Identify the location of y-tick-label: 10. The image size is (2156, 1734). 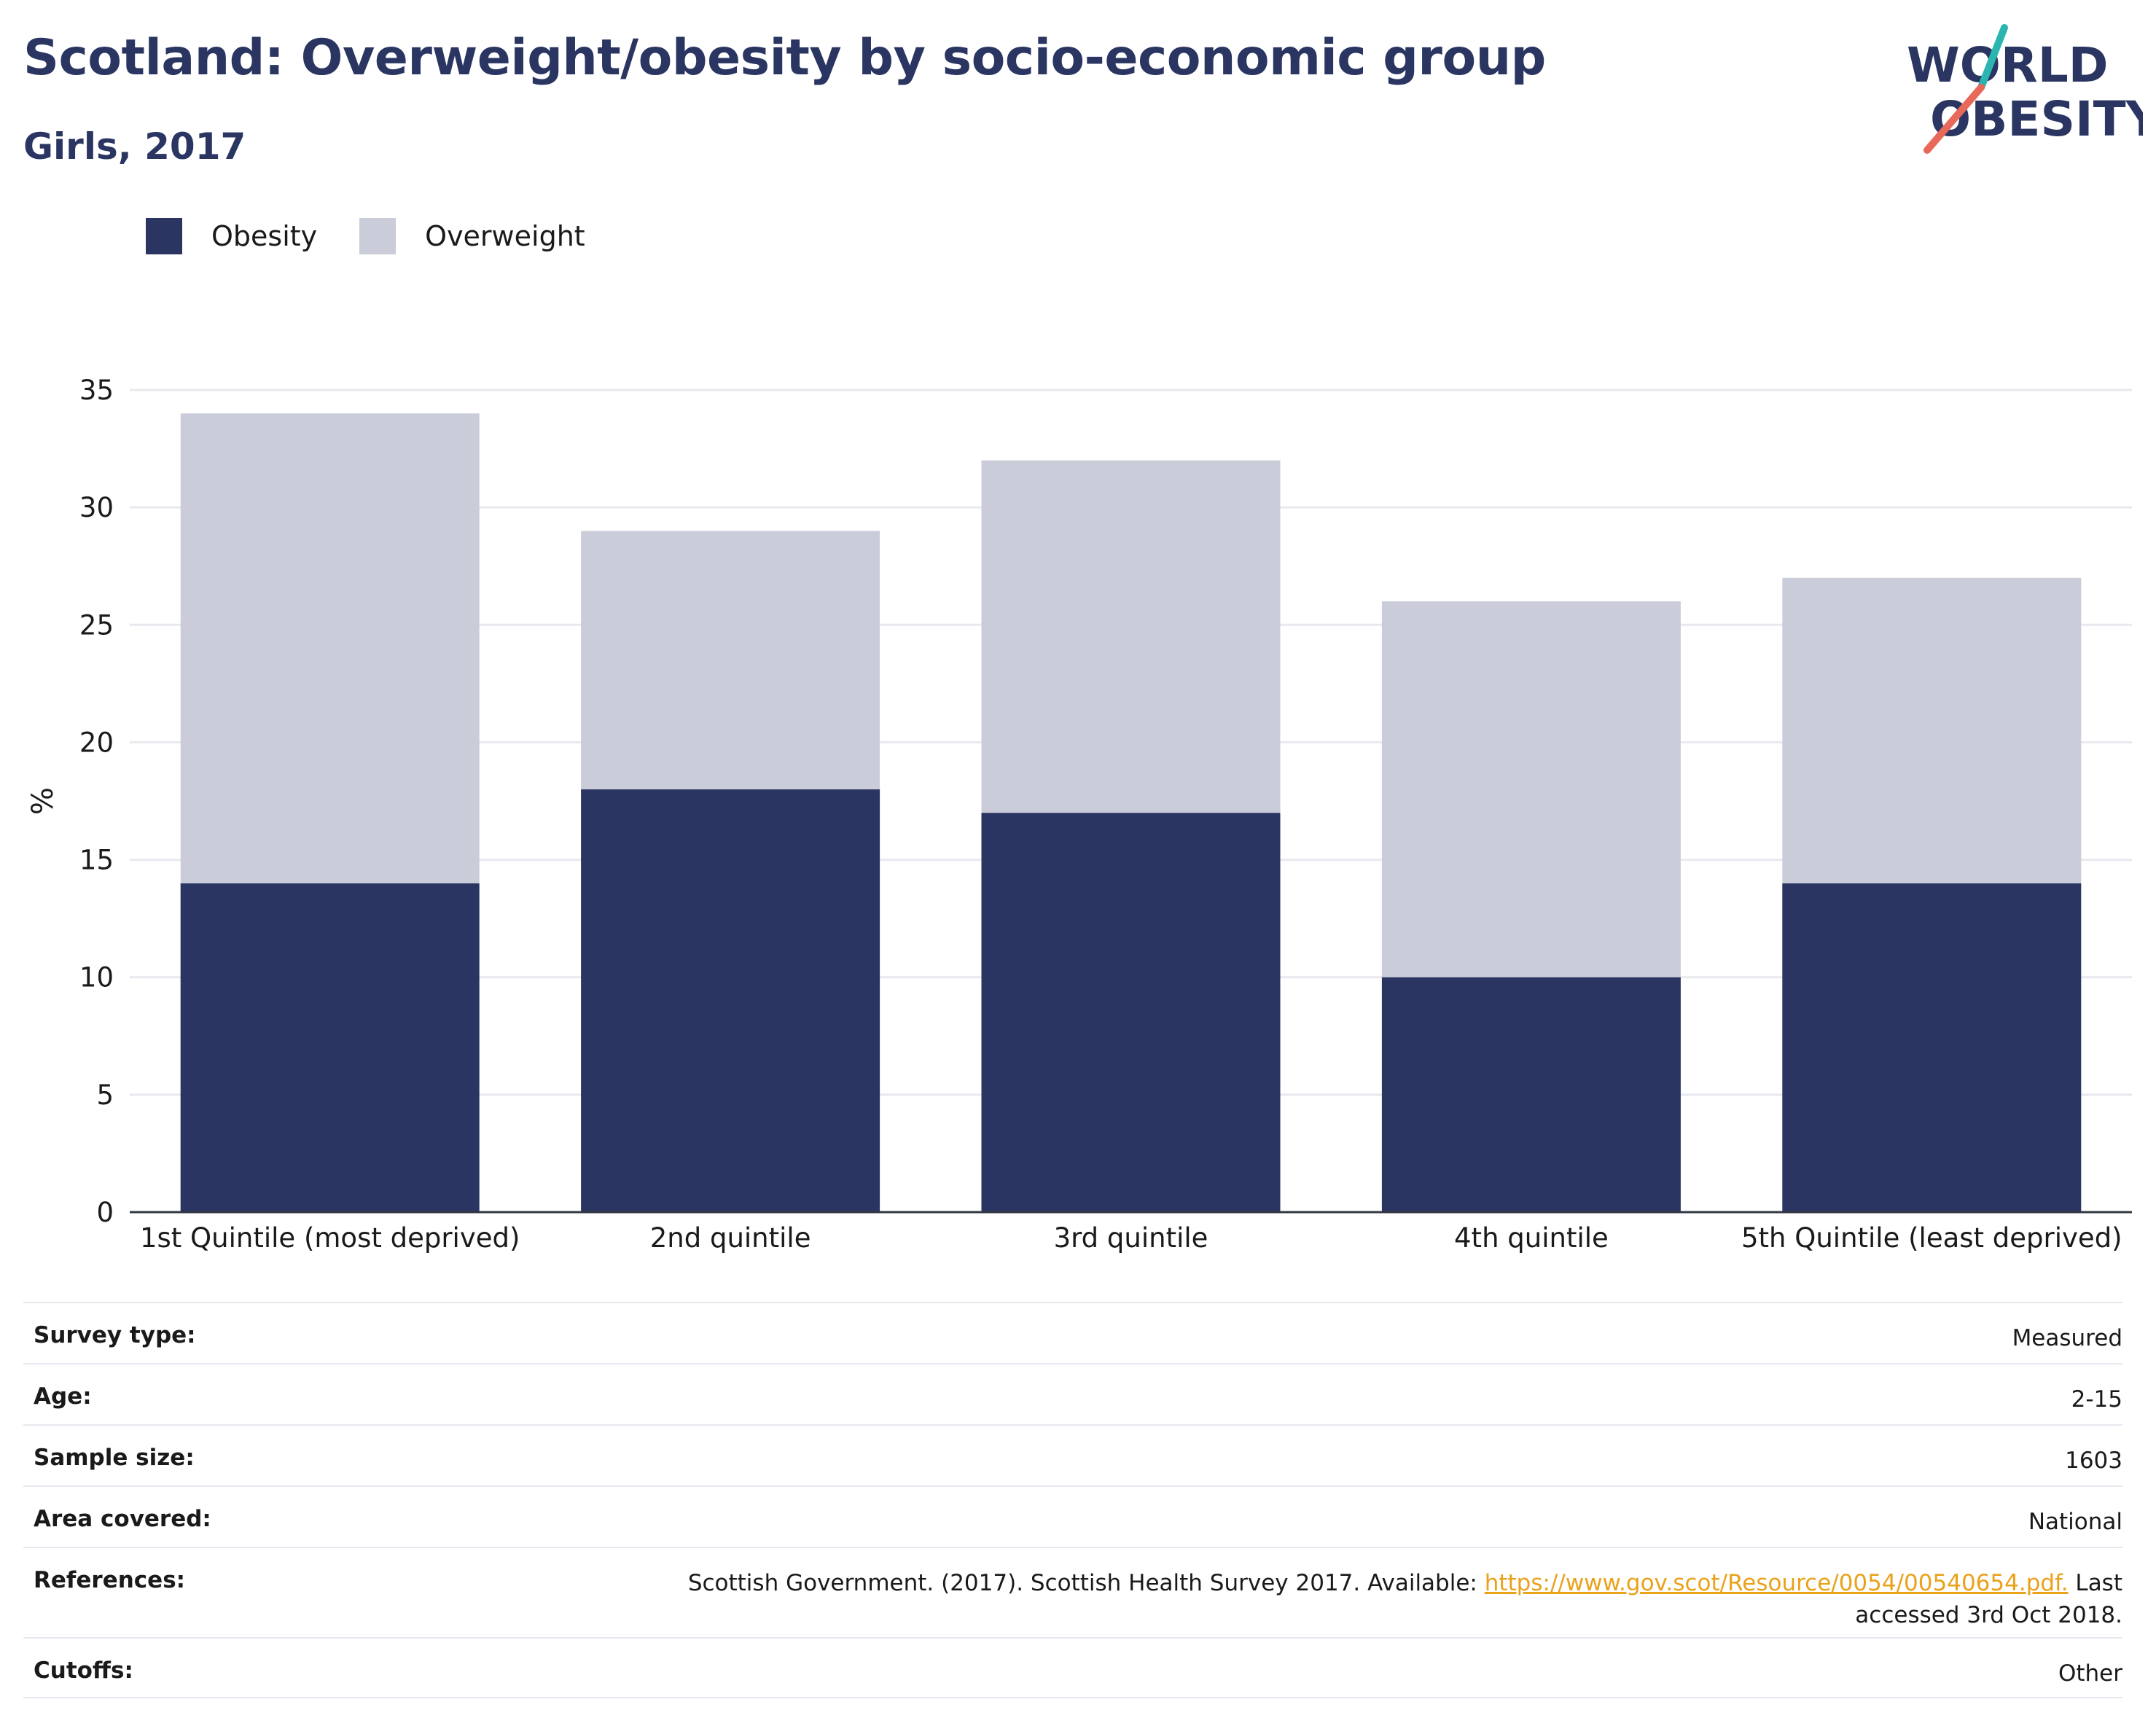
(97, 978).